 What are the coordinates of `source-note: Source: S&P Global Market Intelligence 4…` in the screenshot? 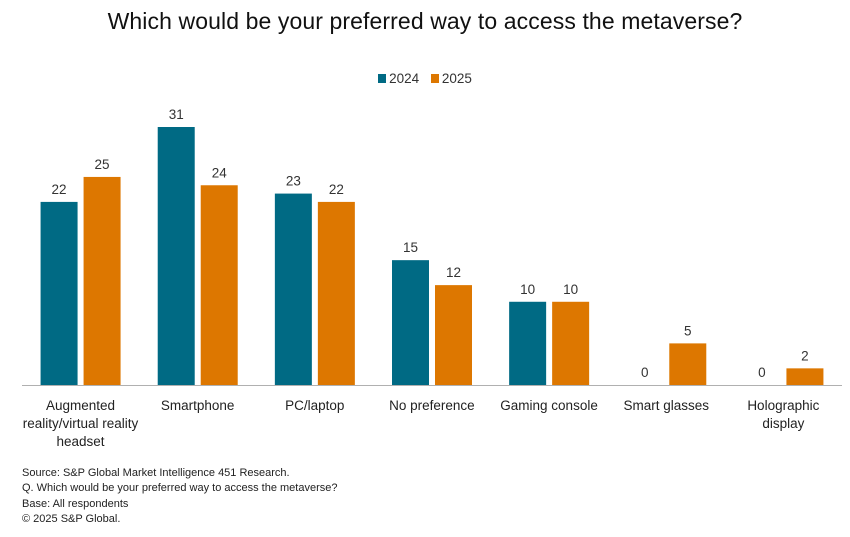 It's located at (156, 473).